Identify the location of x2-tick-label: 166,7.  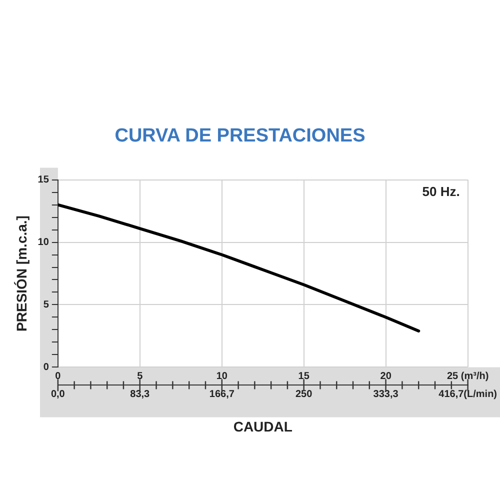
(222, 394).